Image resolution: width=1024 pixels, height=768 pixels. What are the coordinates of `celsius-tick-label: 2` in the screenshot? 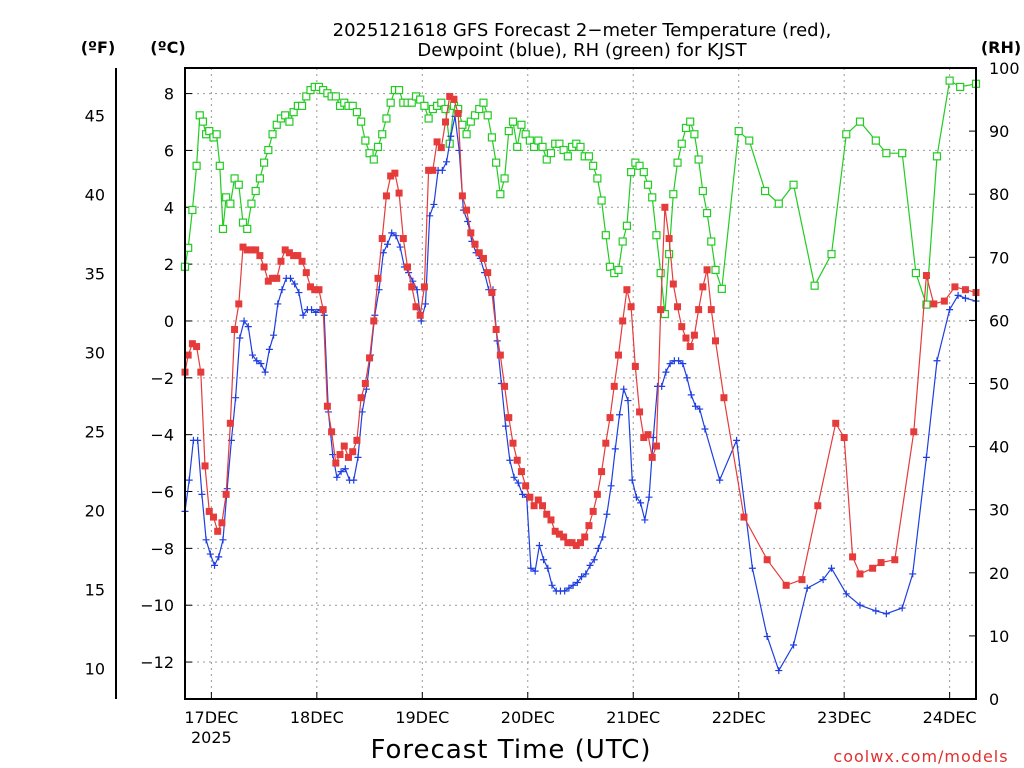 It's located at (169, 264).